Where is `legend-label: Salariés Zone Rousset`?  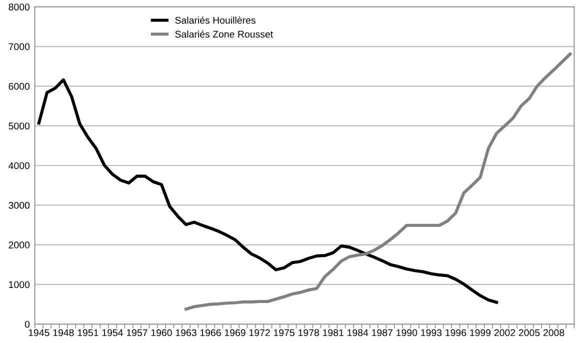 legend-label: Salariés Zone Rousset is located at coordinates (224, 34).